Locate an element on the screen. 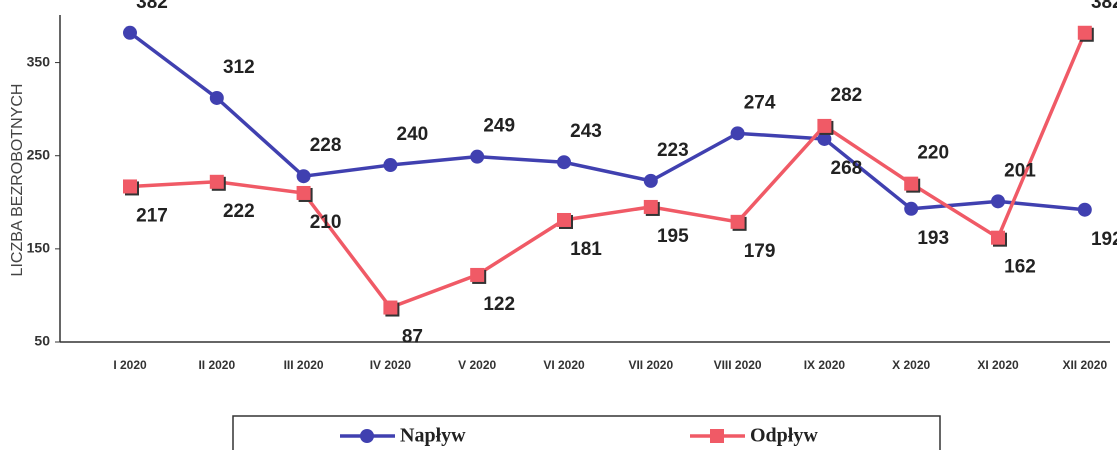 Image resolution: width=1117 pixels, height=450 pixels. legend-label: Odpływ is located at coordinates (784, 436).